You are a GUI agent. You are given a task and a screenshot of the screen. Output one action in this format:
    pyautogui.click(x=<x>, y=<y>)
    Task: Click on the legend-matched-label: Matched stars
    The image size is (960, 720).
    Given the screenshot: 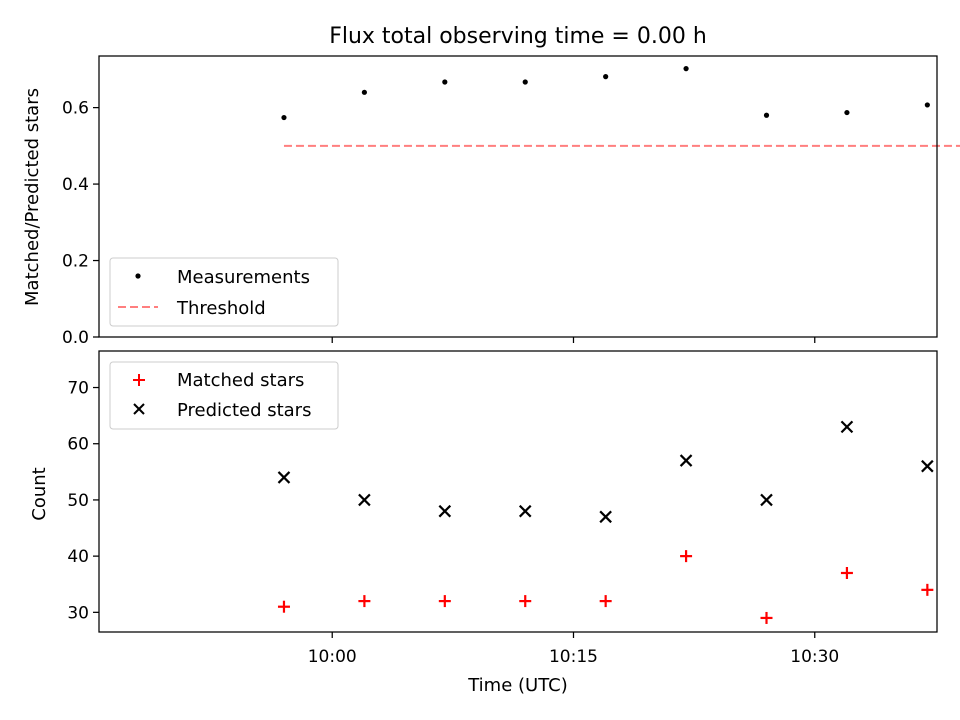 What is the action you would take?
    pyautogui.click(x=240, y=380)
    